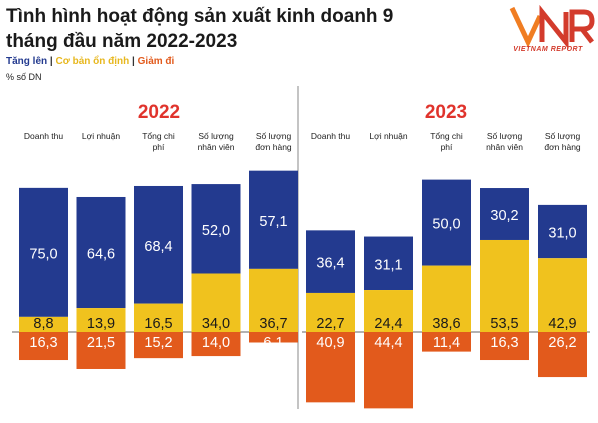  I want to click on data-label-increase: 30,2, so click(504, 216).